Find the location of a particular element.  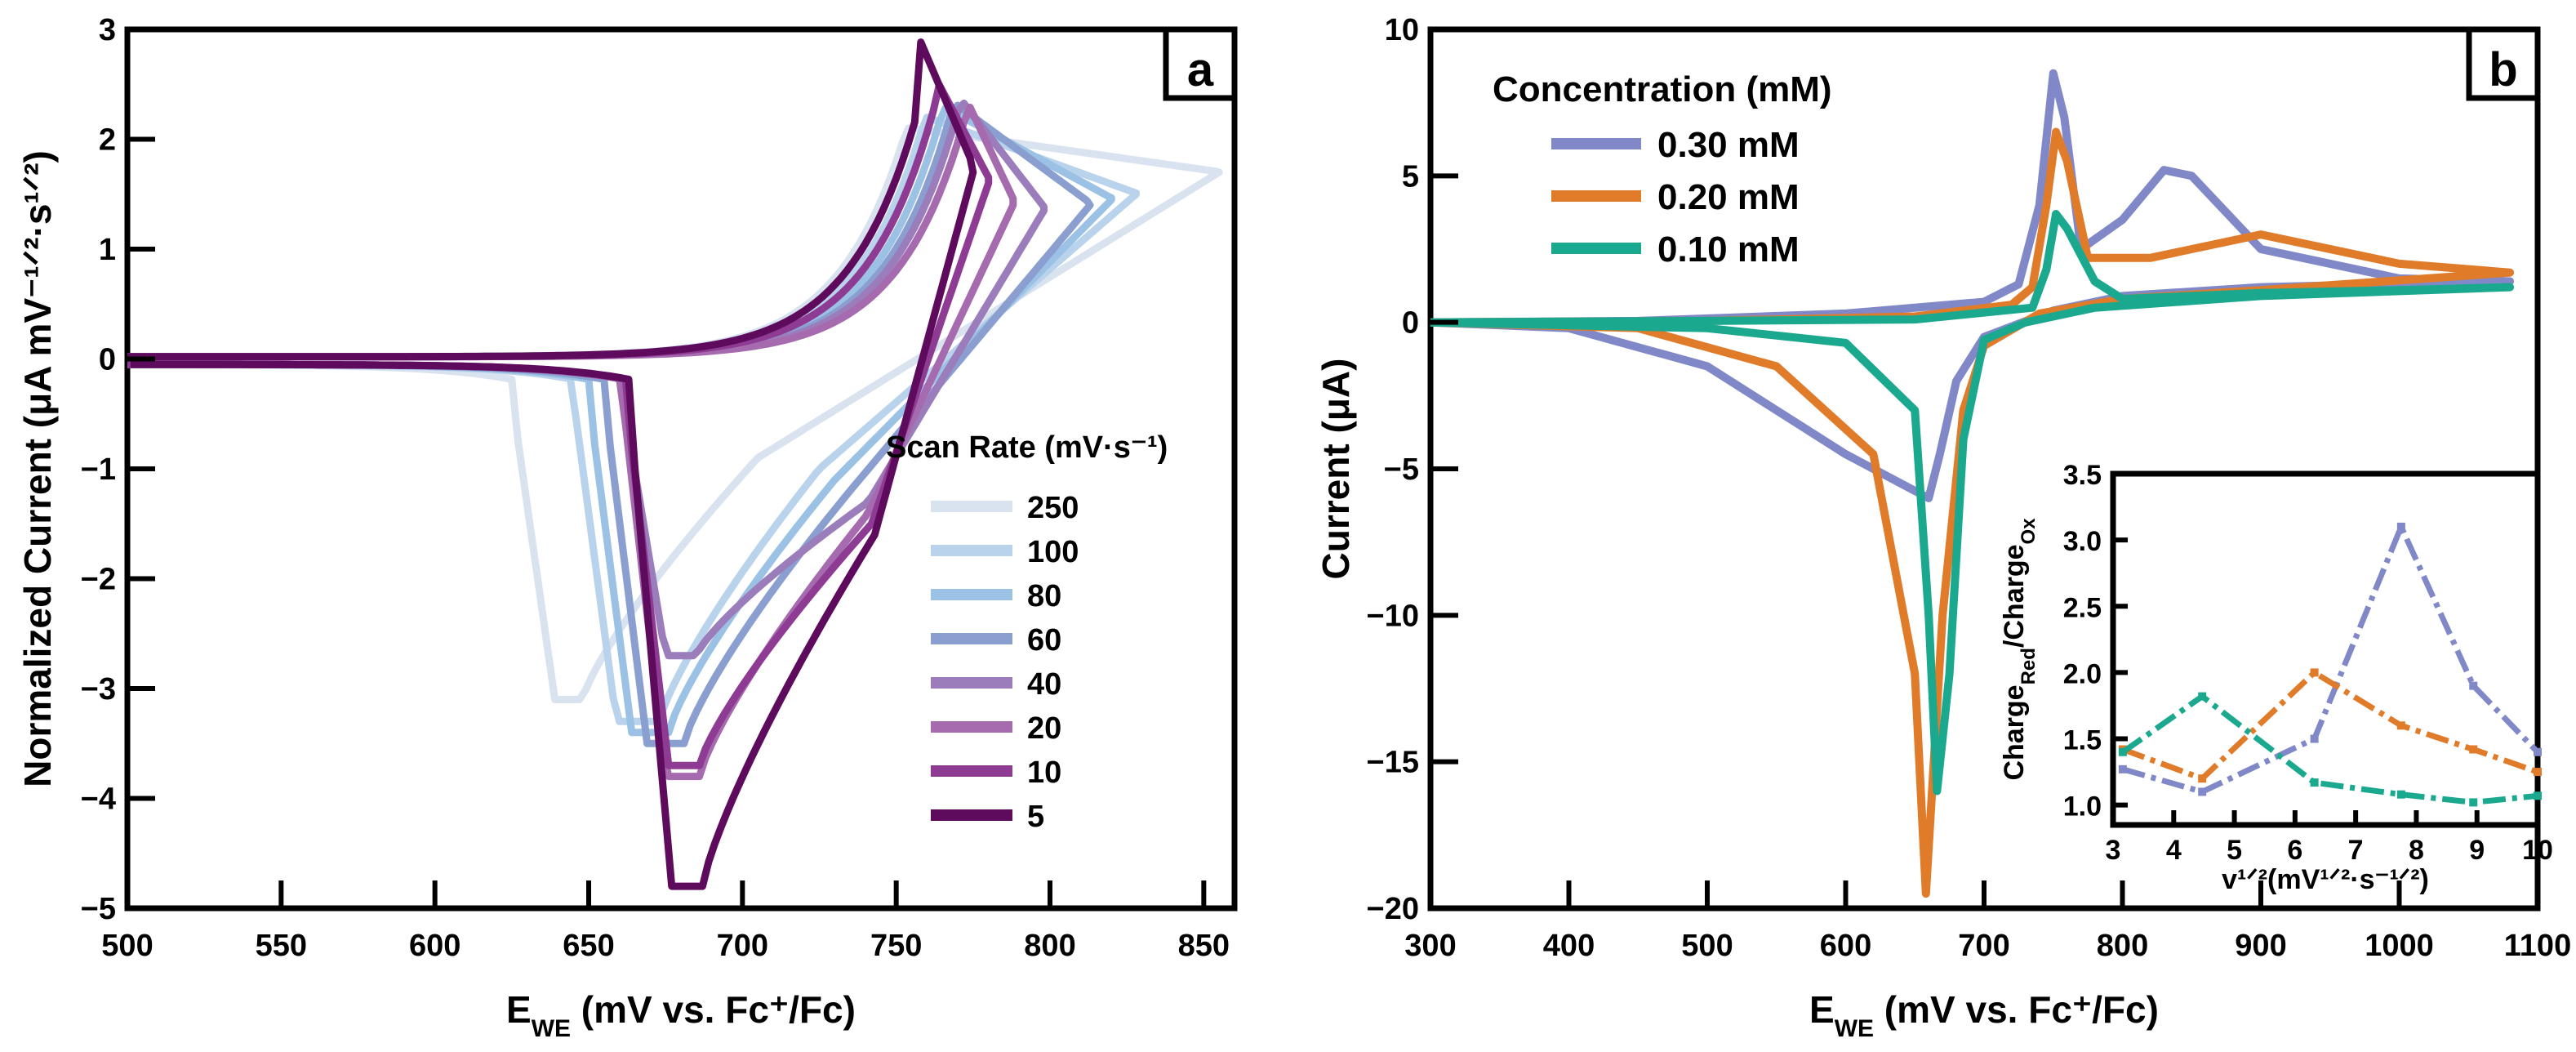

y-tick-label: 3.0 is located at coordinates (2082, 542).